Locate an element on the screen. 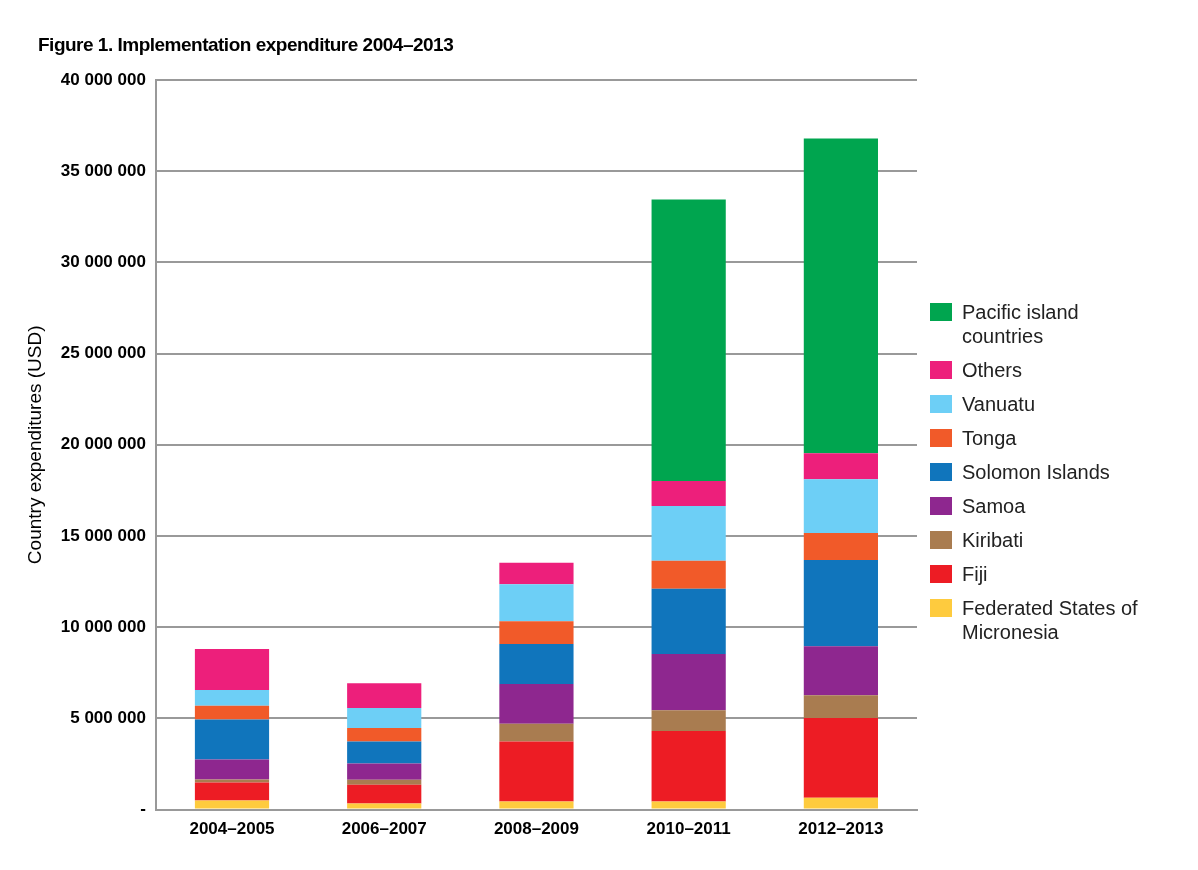 This screenshot has height=870, width=1198. x-tick-label: 2008–2009 is located at coordinates (536, 829).